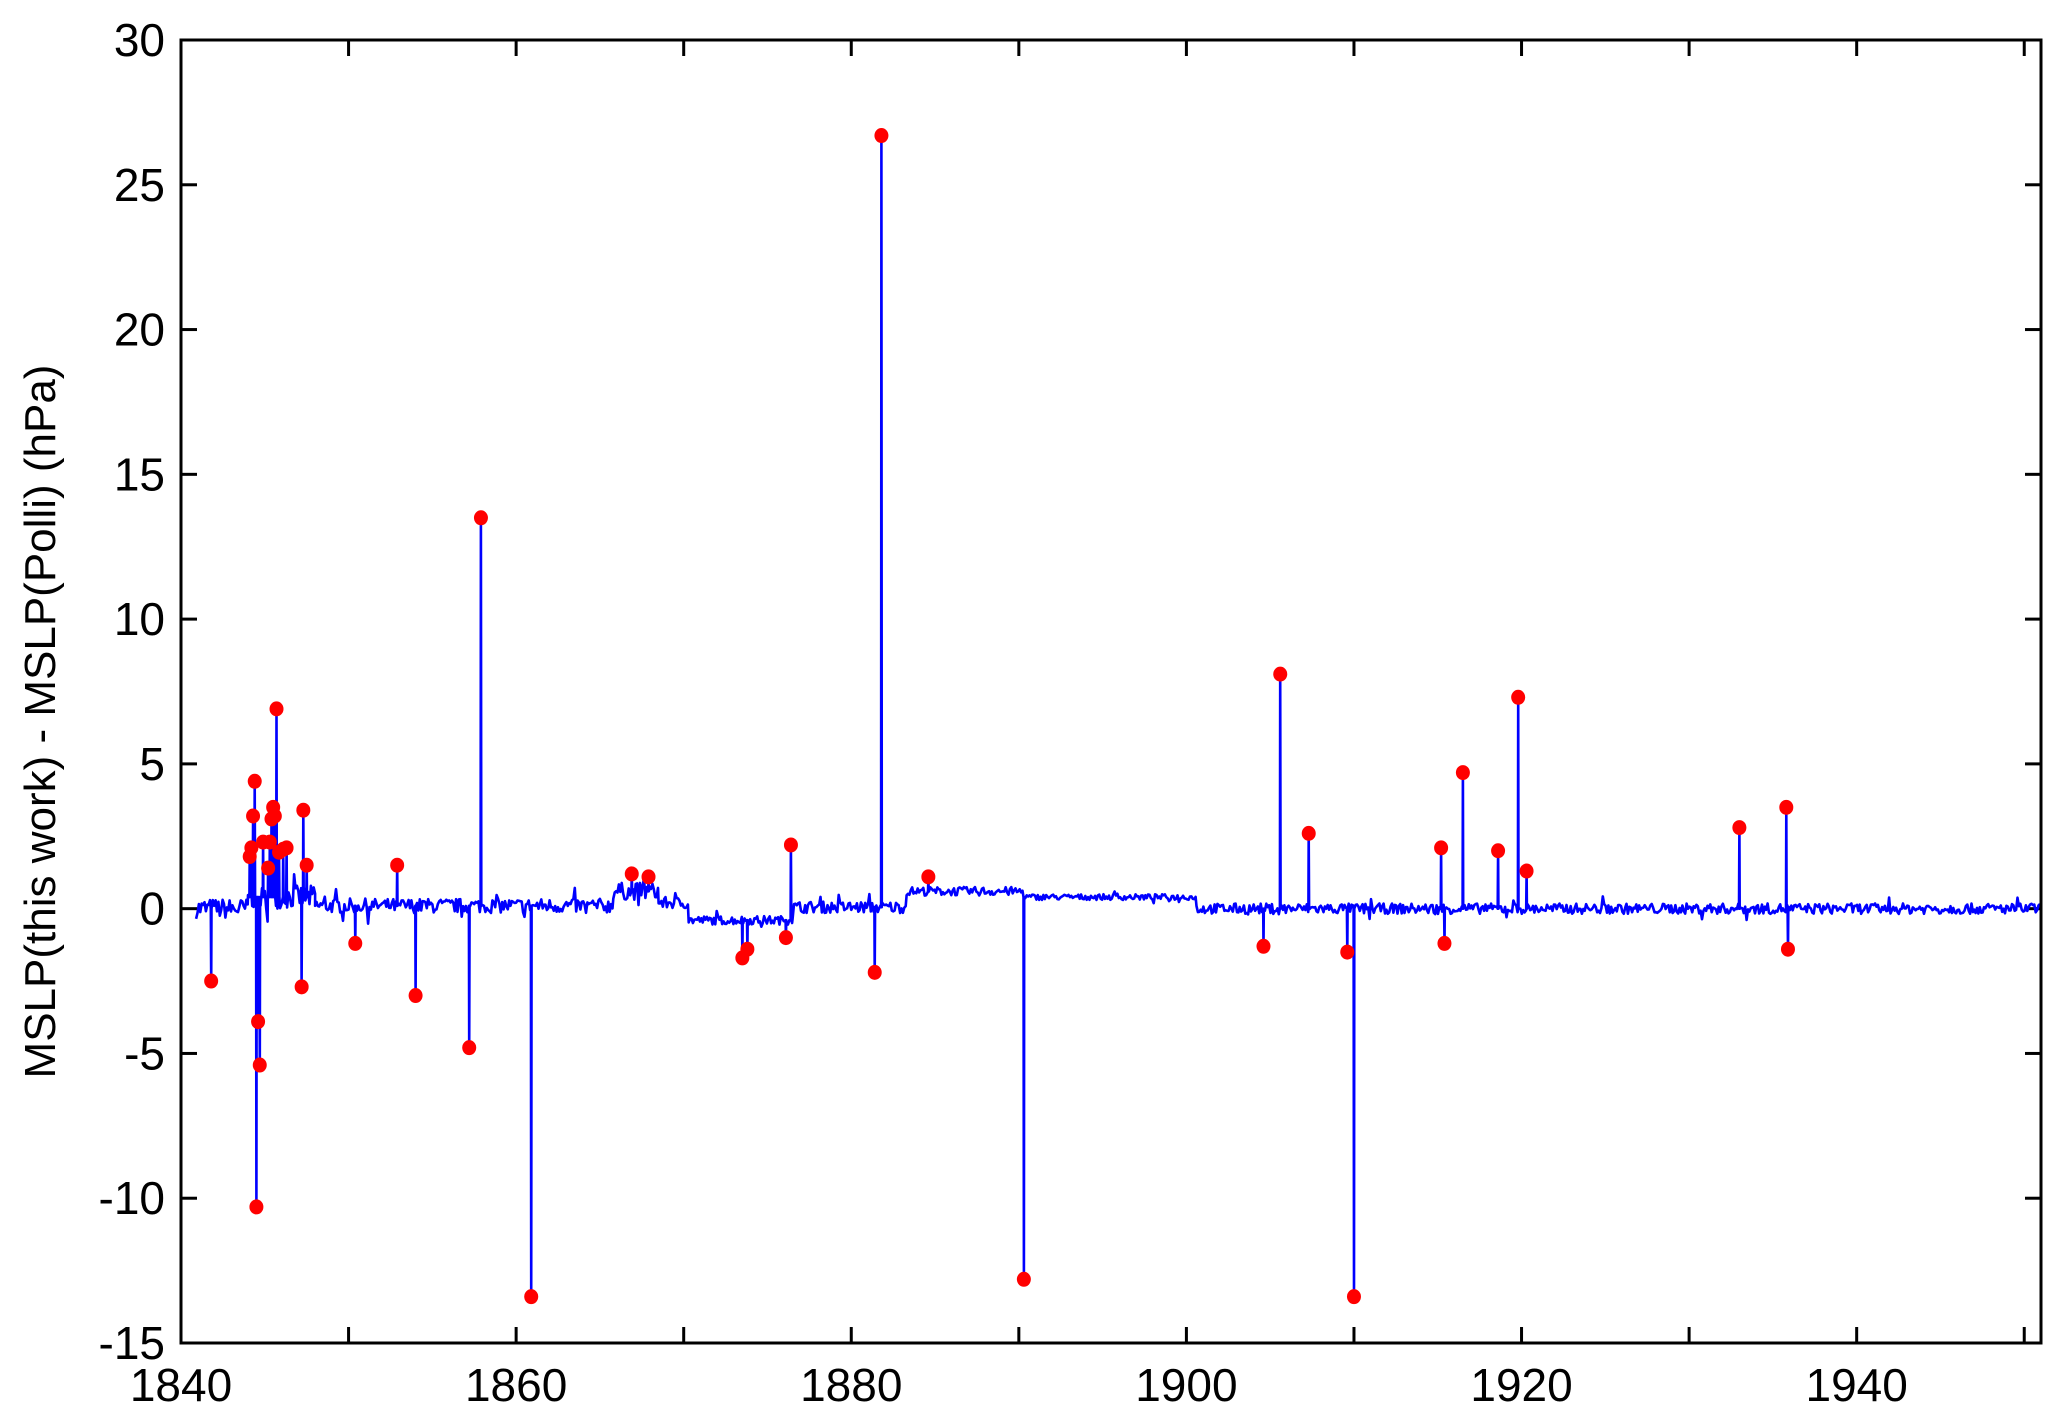  Describe the element at coordinates (152, 764) in the screenshot. I see `y-tick-label: 5` at that location.